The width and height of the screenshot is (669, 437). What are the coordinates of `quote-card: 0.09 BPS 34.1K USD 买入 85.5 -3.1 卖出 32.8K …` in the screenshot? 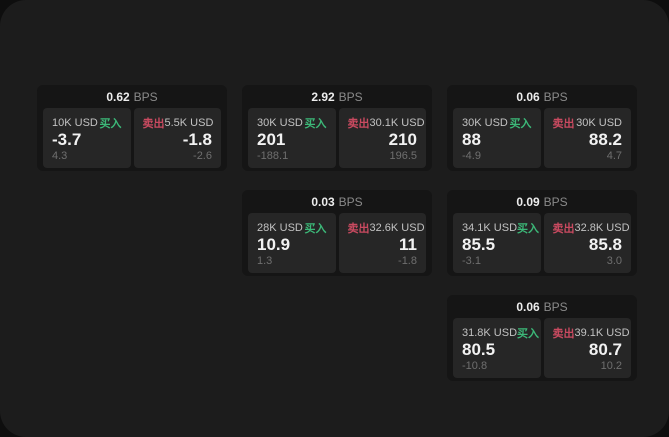 It's located at (542, 233).